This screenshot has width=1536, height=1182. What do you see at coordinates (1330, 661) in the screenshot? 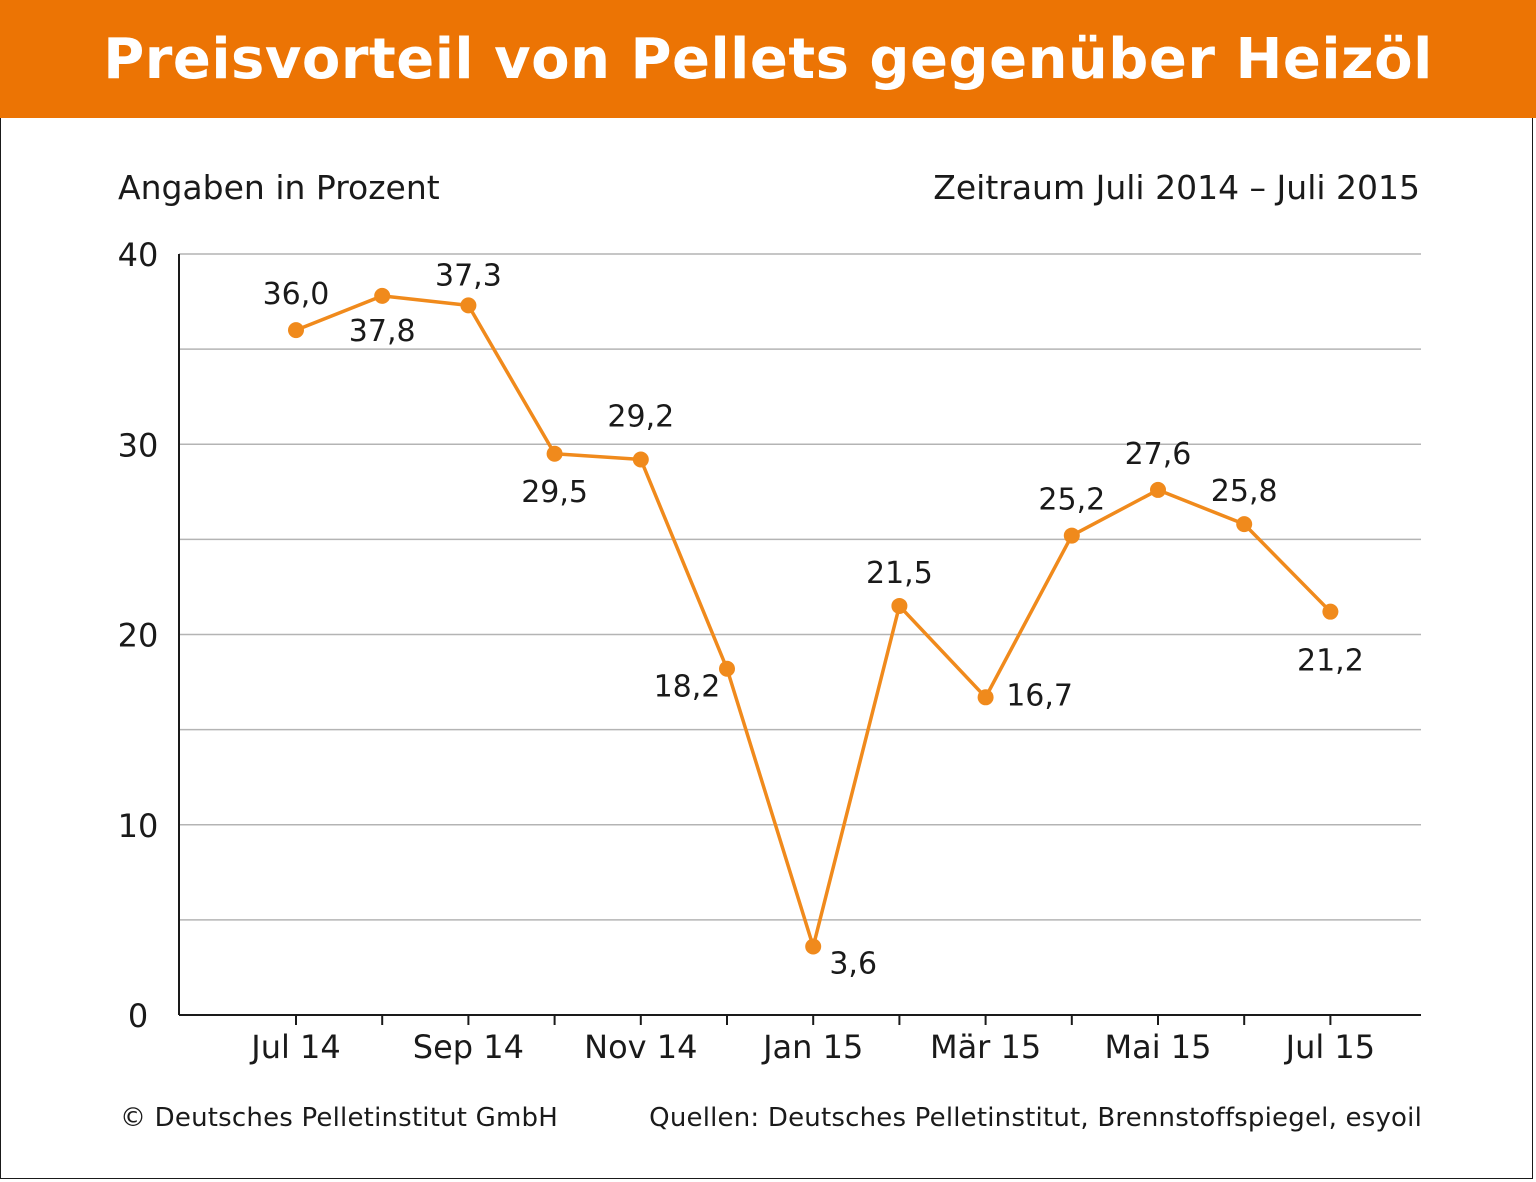
I see `data-label: 21,2` at bounding box center [1330, 661].